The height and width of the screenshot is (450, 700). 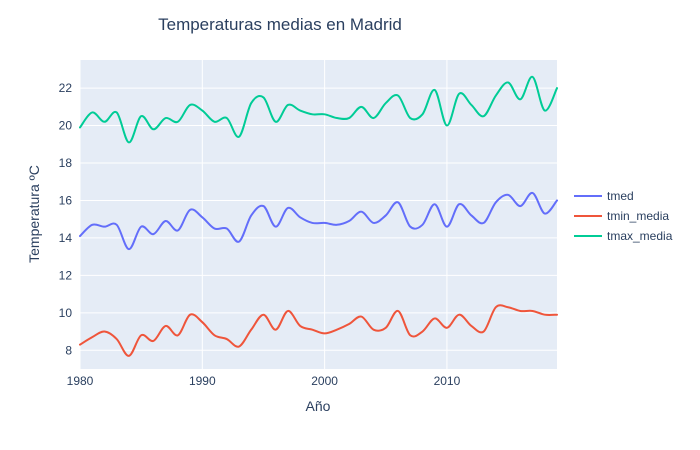 I want to click on legend-item-tmin-media: tmin_media, so click(x=621, y=216).